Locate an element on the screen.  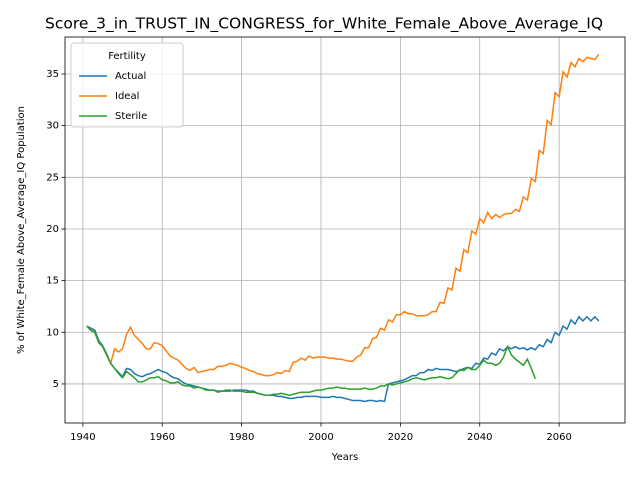
y-tick-label: 30 is located at coordinates (52, 126).